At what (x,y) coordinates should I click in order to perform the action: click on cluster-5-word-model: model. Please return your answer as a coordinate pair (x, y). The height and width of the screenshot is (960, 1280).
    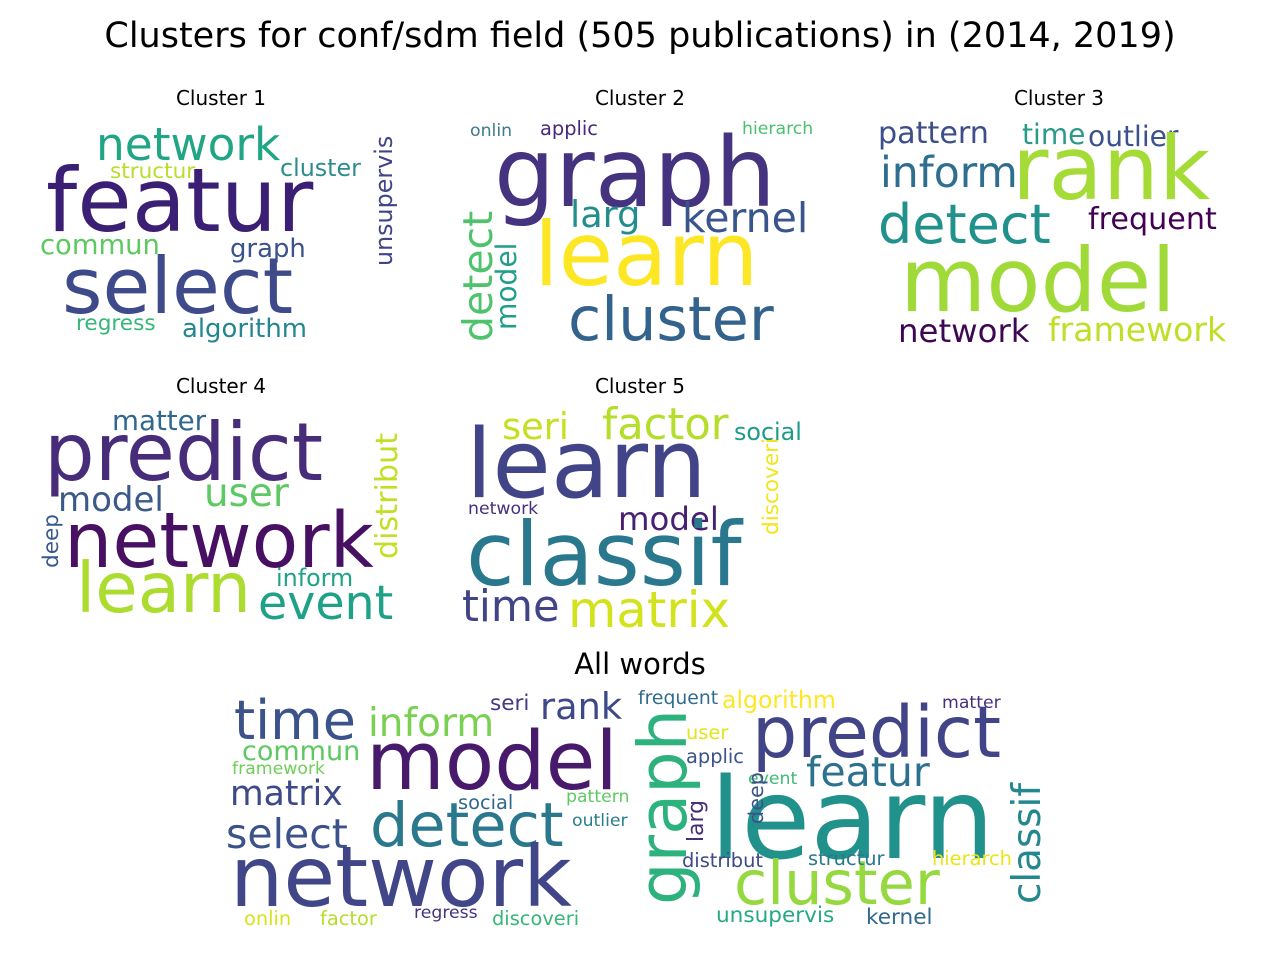
    Looking at the image, I should click on (668, 518).